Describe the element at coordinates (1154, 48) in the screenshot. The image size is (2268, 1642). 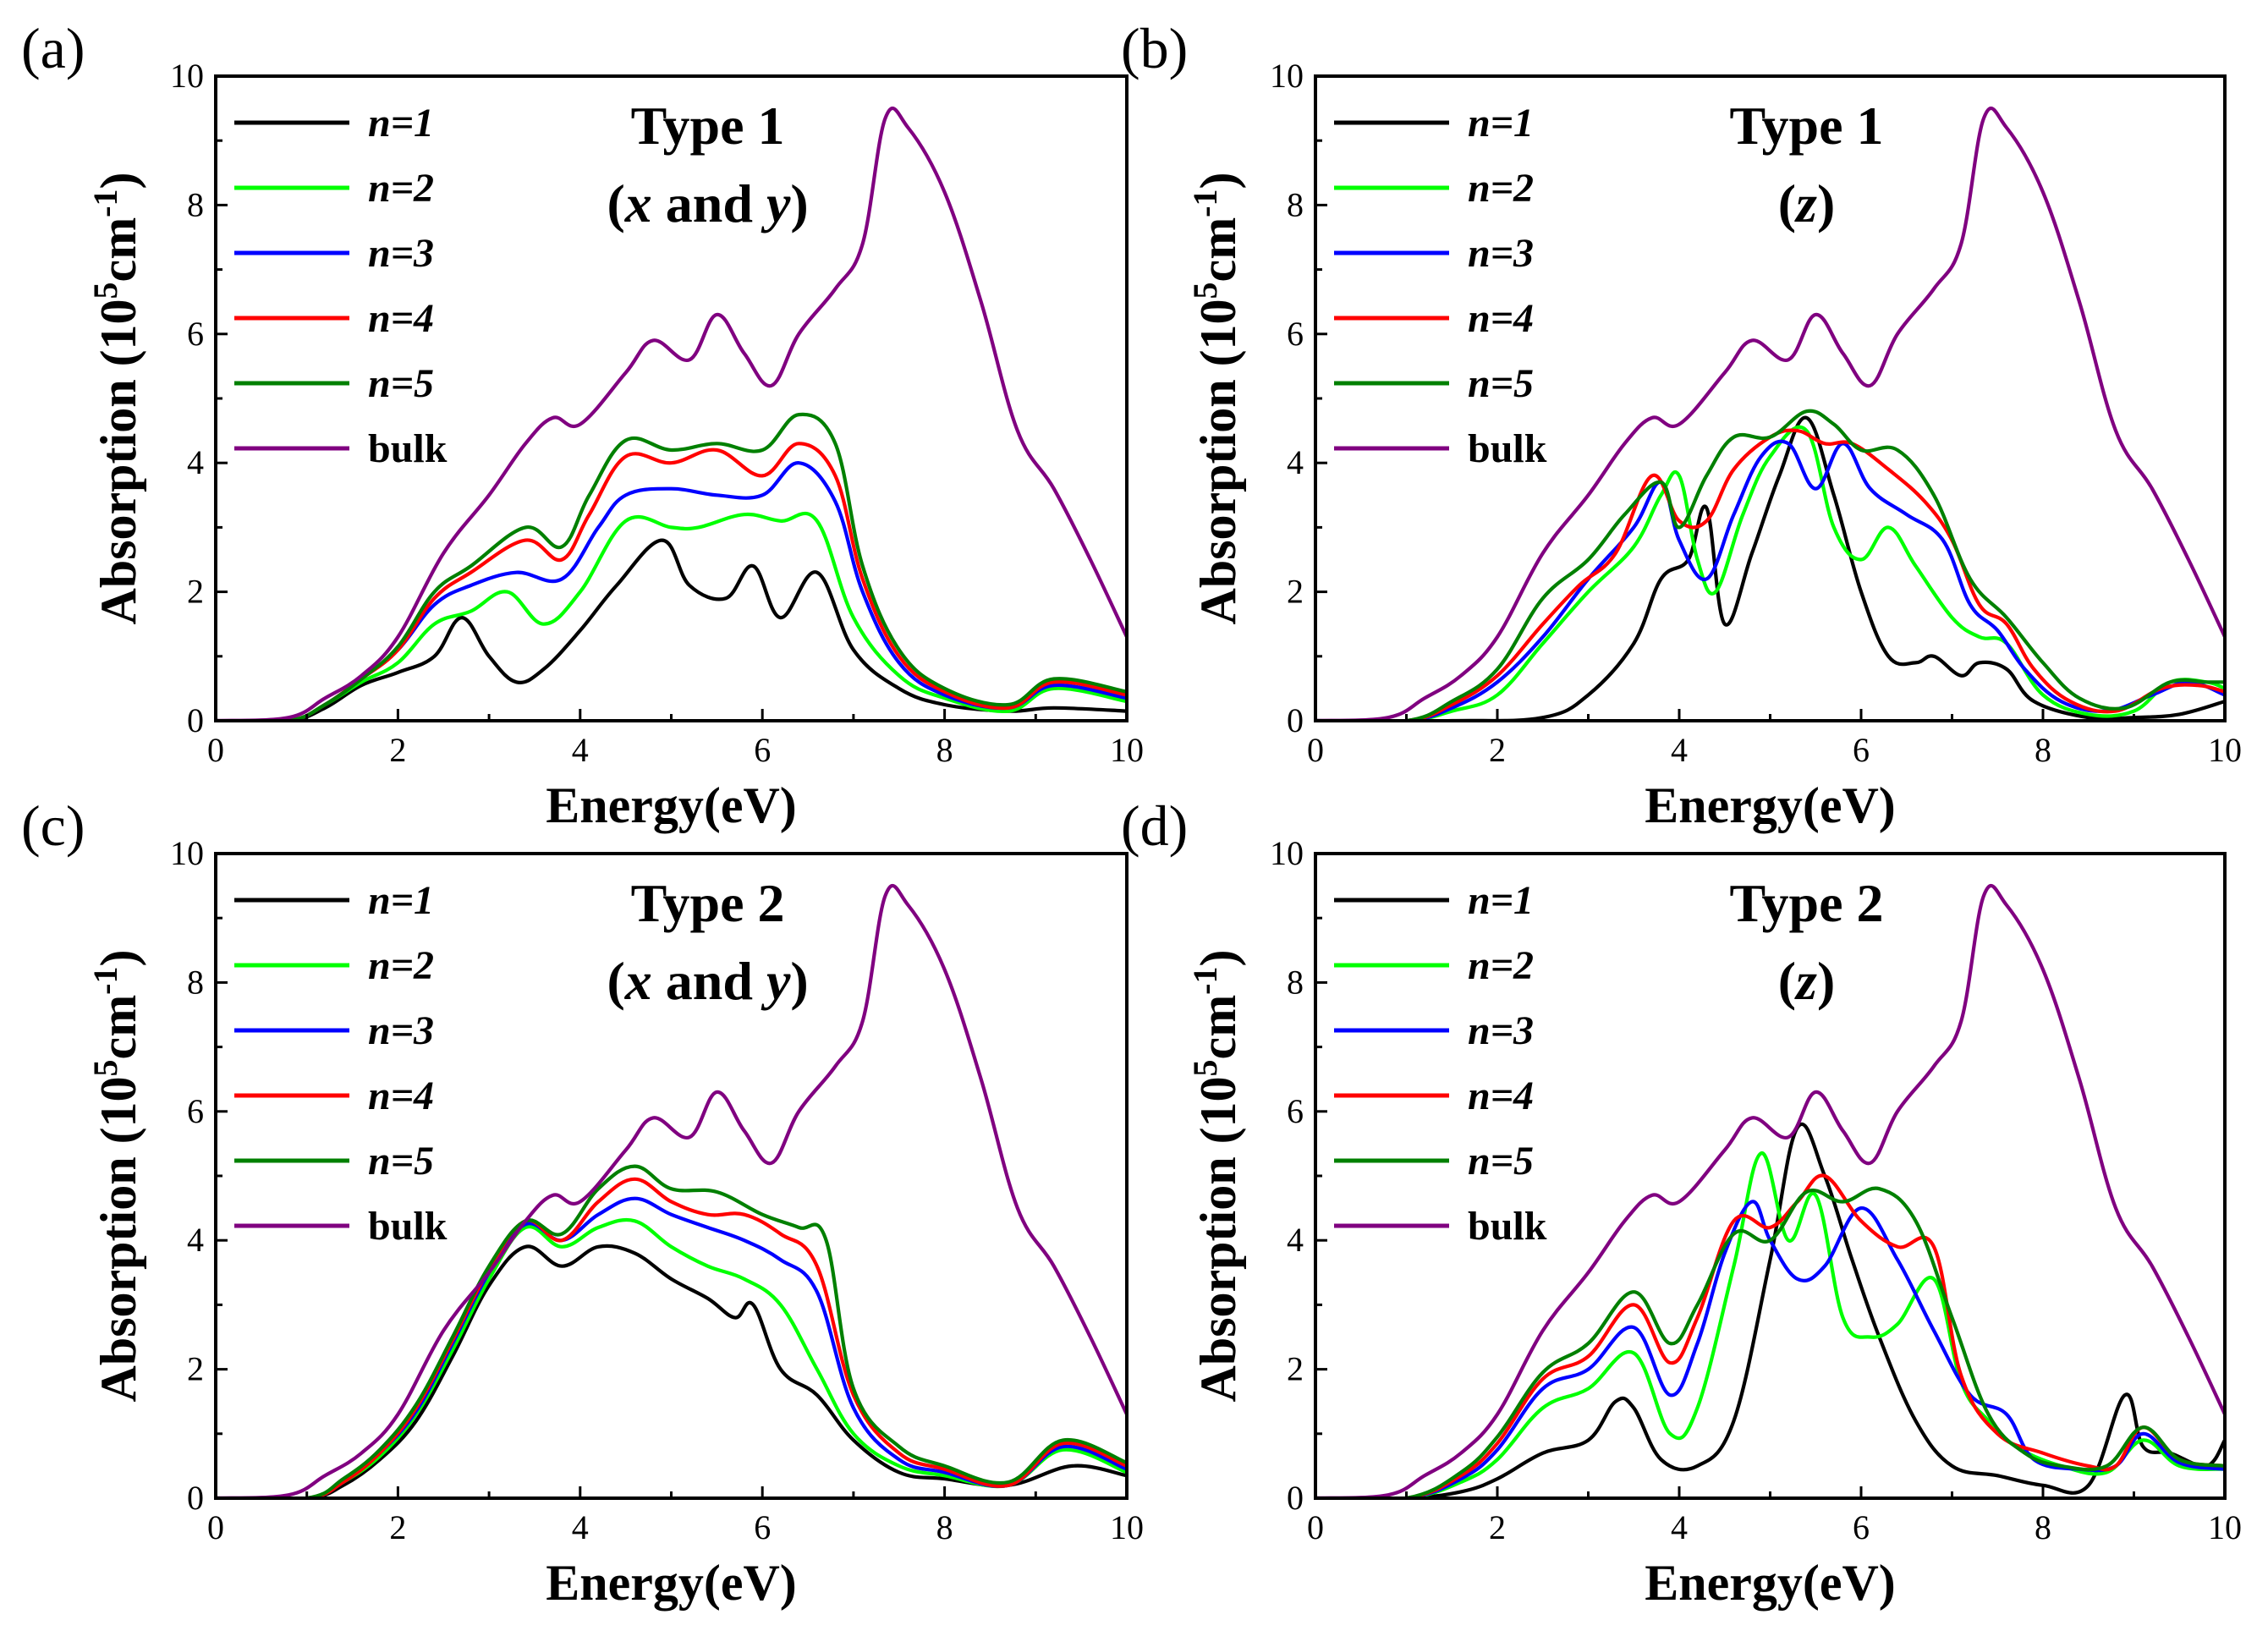
I see `panel-label: (b)` at that location.